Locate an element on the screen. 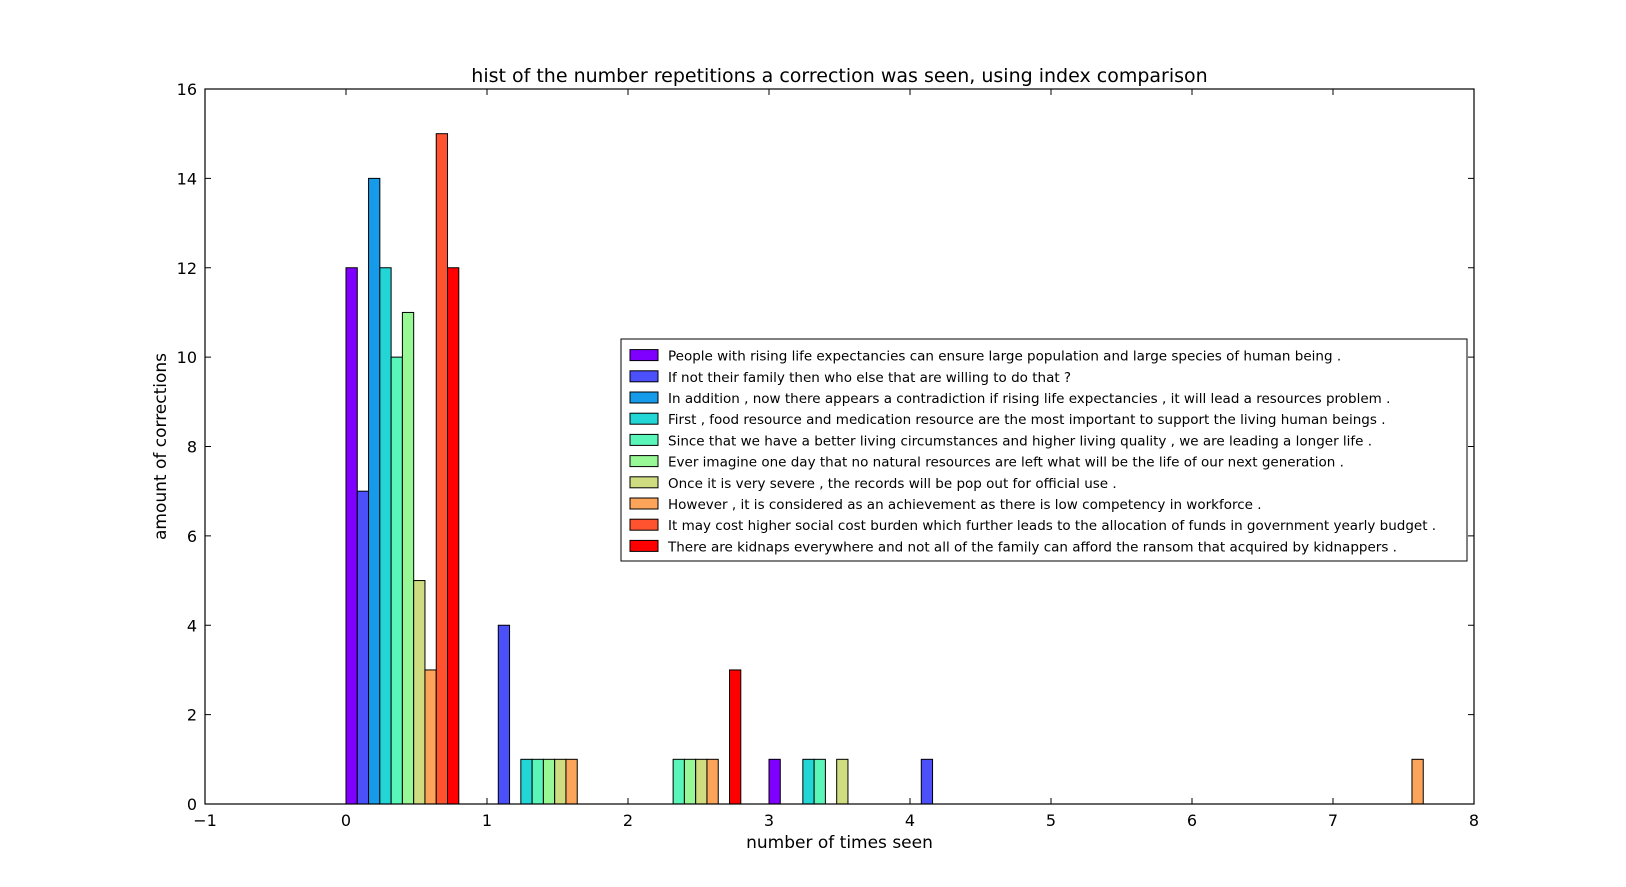  bar-s4-bin0 is located at coordinates (396, 580).